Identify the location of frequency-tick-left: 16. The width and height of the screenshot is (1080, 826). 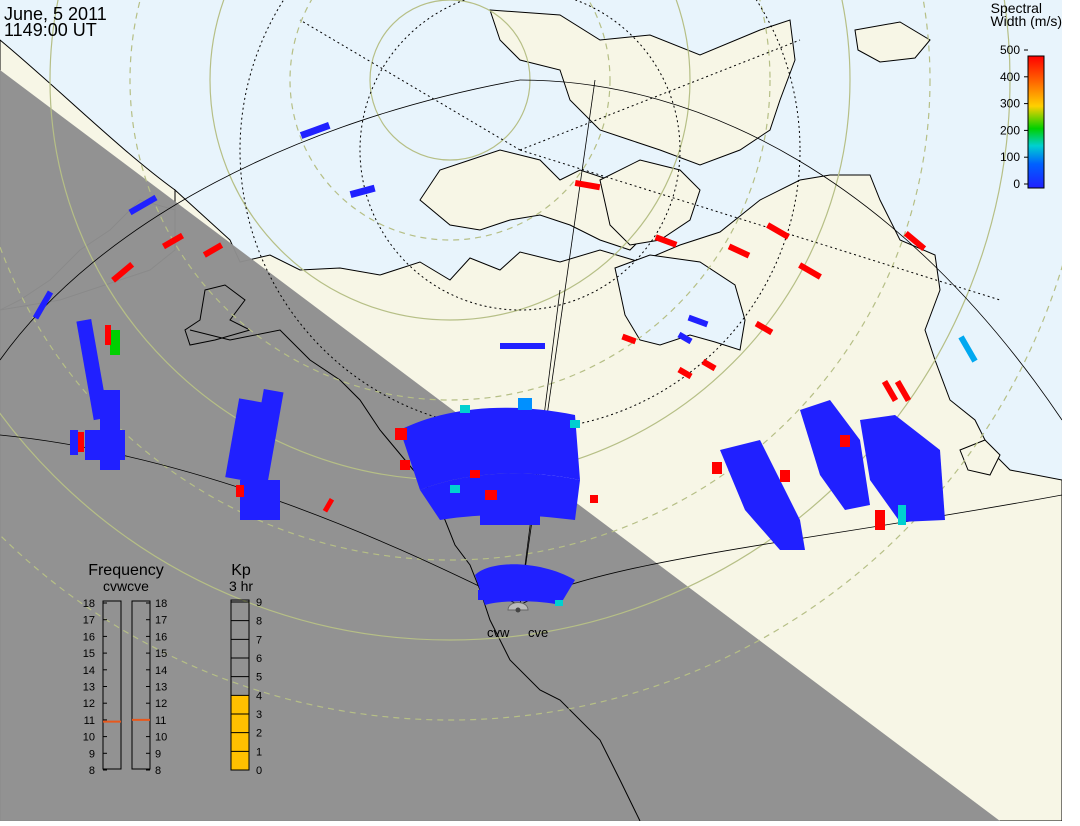
(89, 637).